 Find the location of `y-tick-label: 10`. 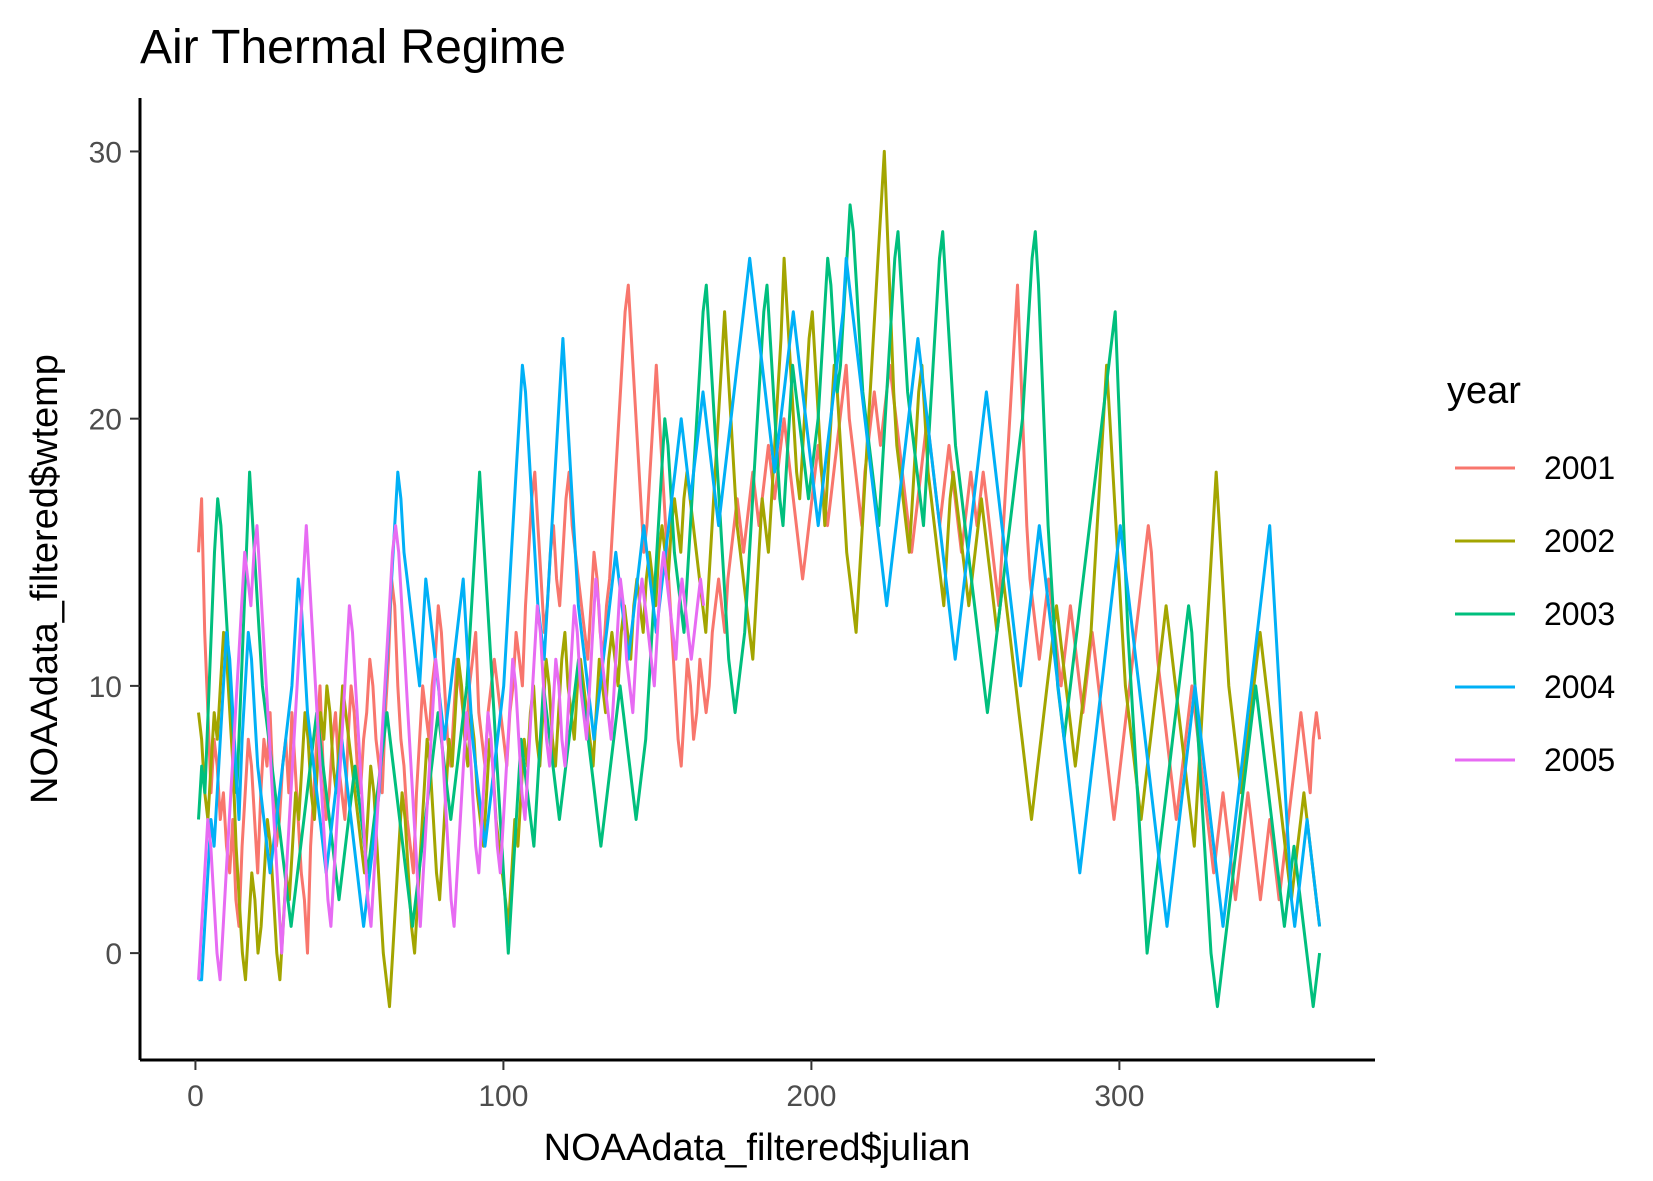

y-tick-label: 10 is located at coordinates (105, 687).